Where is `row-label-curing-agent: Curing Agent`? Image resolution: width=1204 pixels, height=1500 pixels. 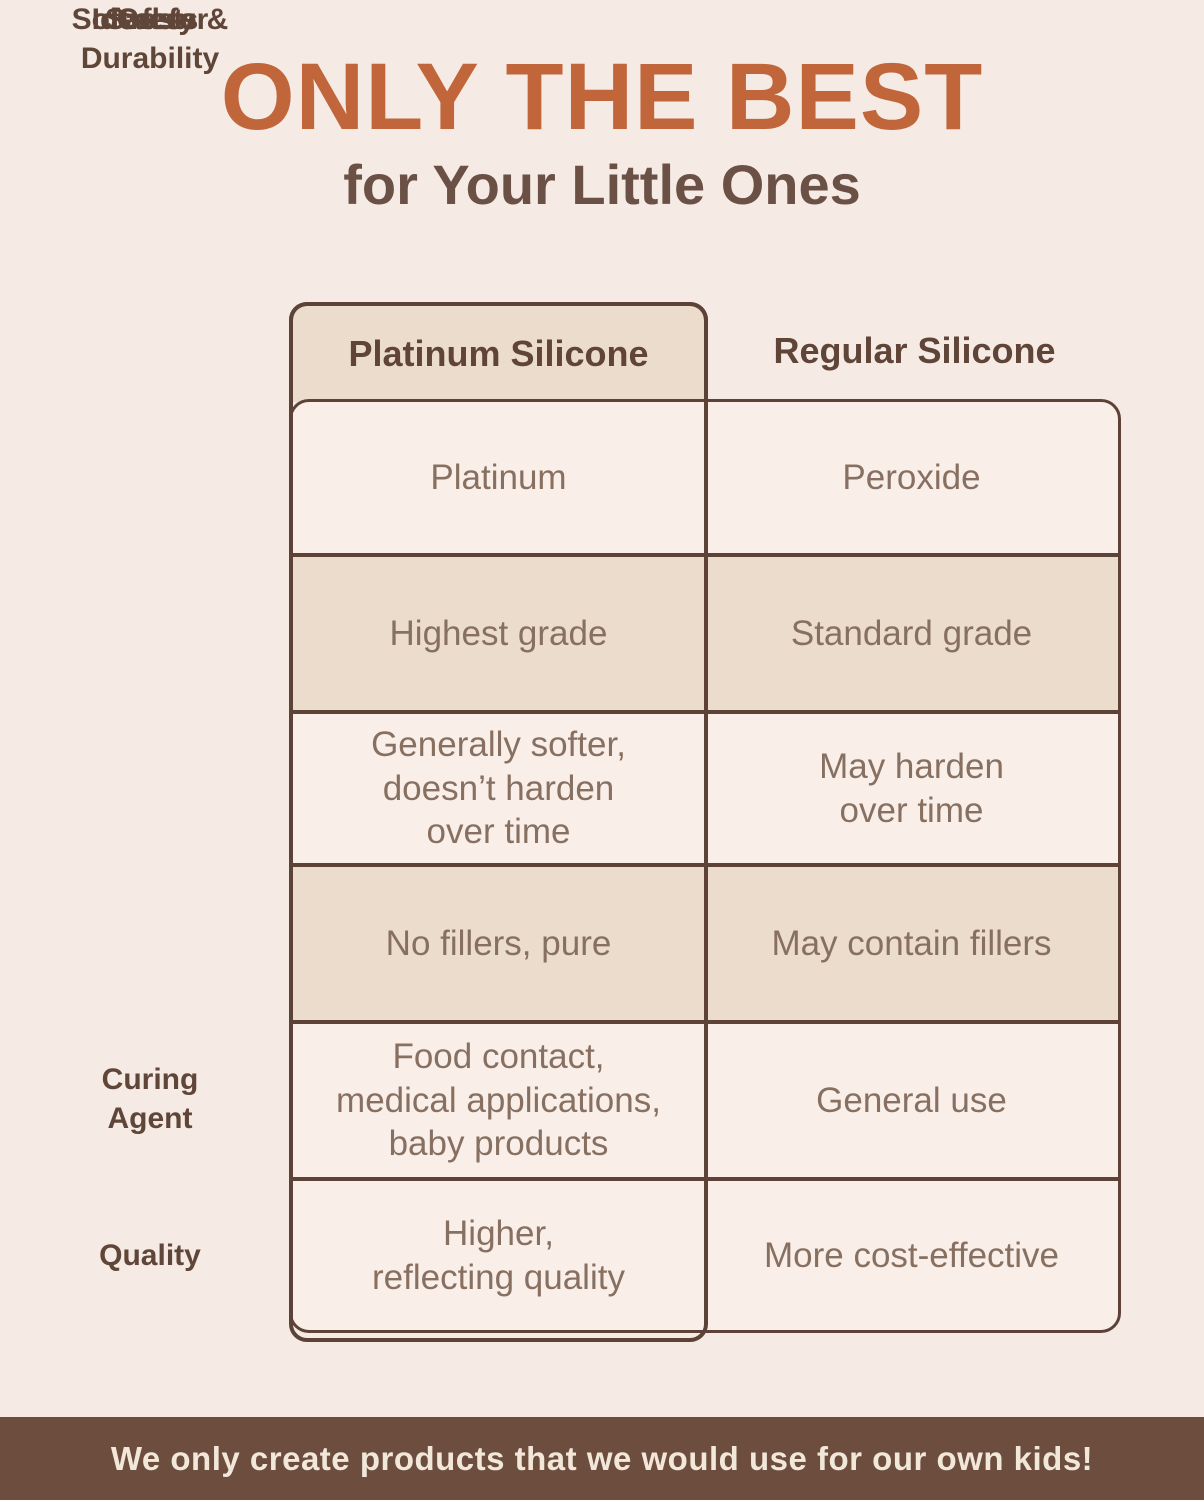 row-label-curing-agent: Curing Agent is located at coordinates (150, 1098).